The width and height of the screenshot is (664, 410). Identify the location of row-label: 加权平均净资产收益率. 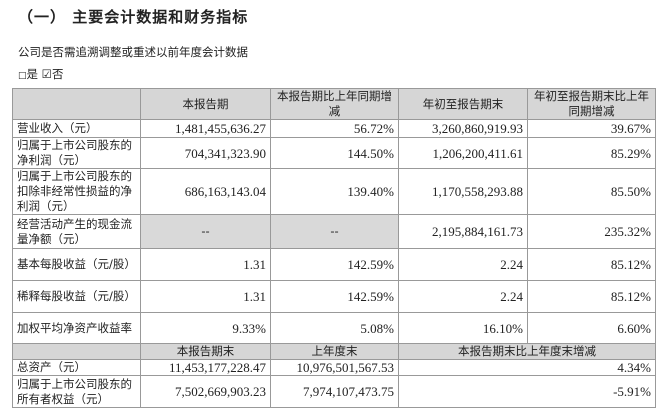
(76, 328).